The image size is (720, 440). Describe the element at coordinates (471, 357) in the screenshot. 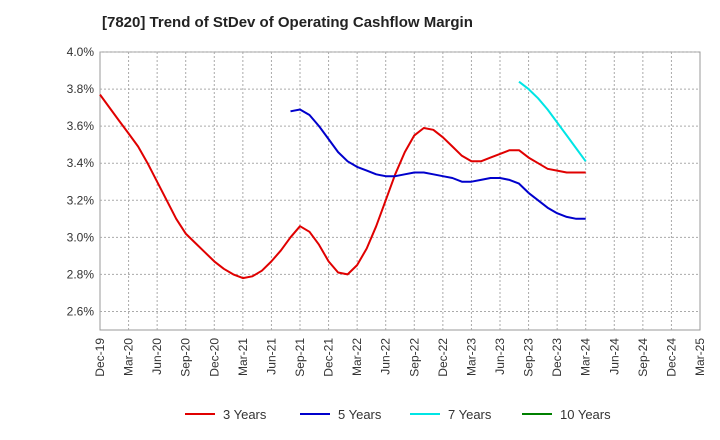

I see `x-tick-label: Mar-23` at that location.